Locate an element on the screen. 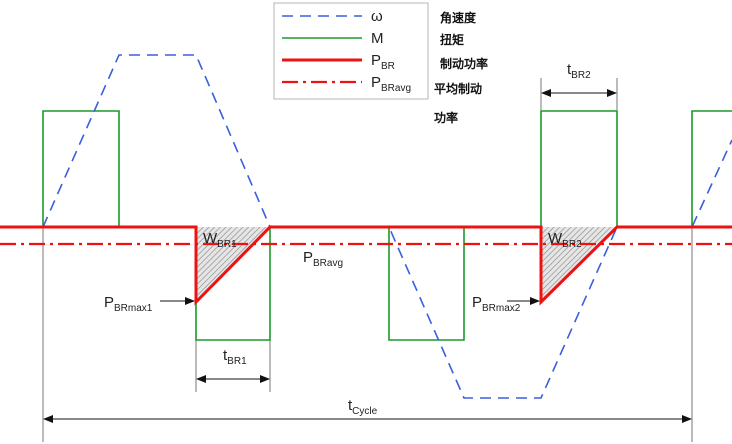 The width and height of the screenshot is (732, 444). legend-pbravg-text-line2: 功率 is located at coordinates (446, 117).